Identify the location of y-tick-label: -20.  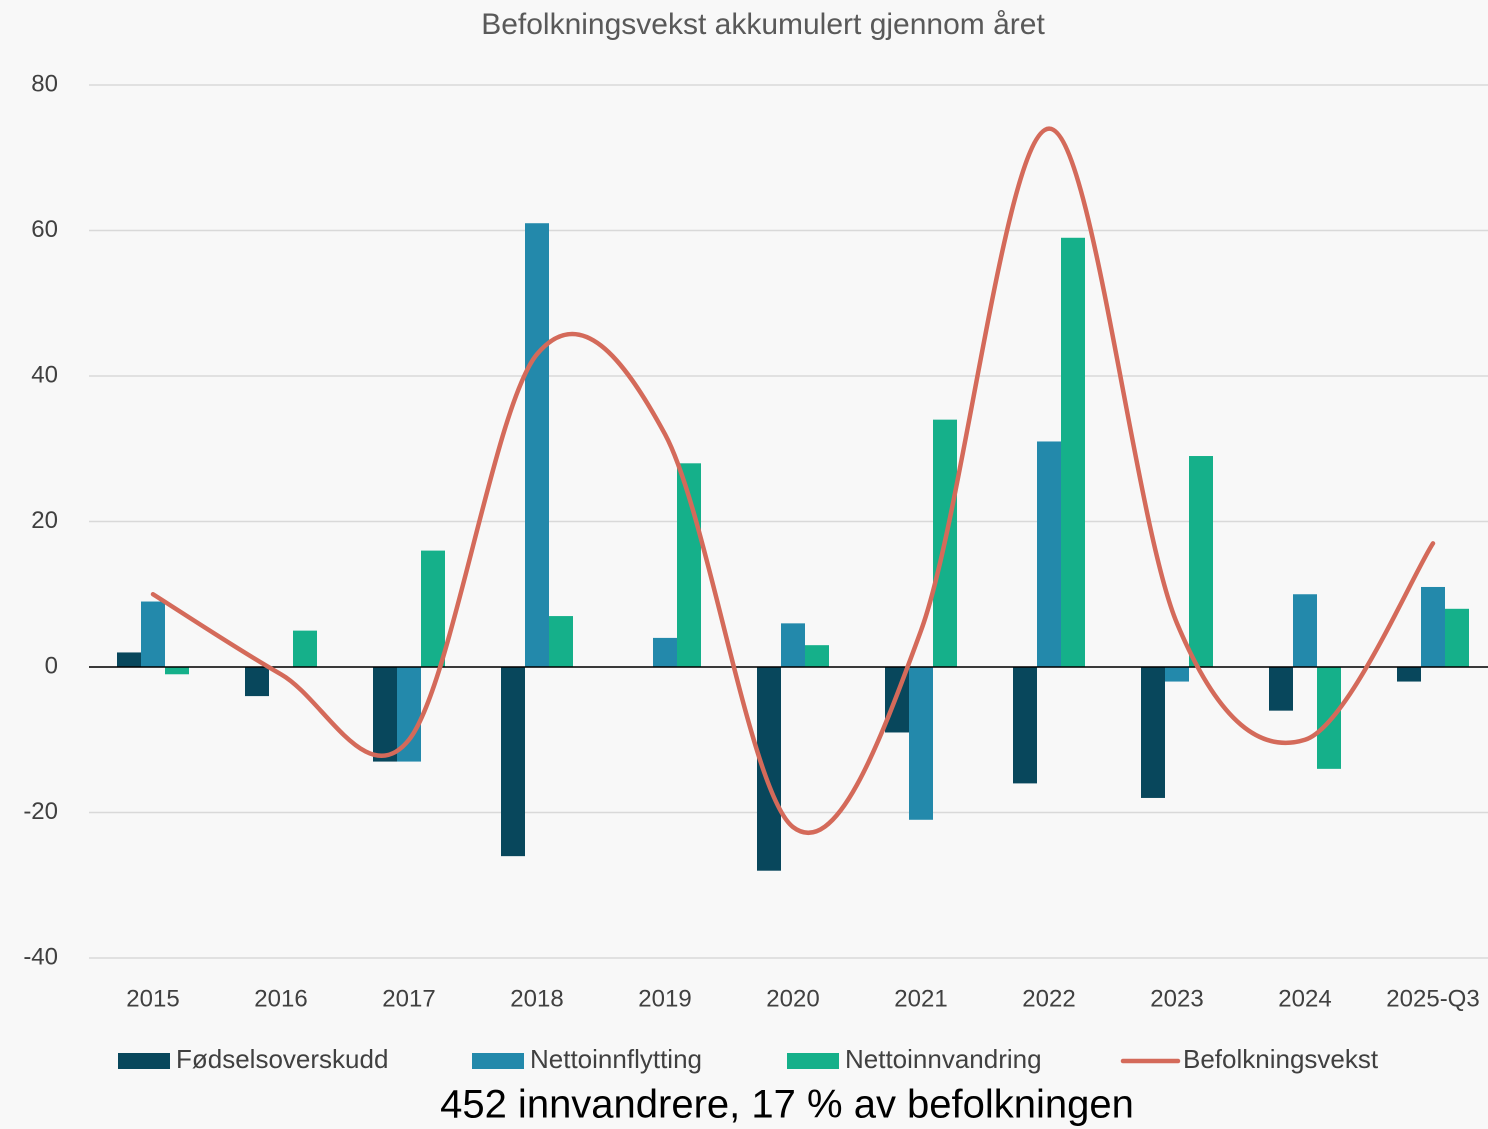
(40, 811).